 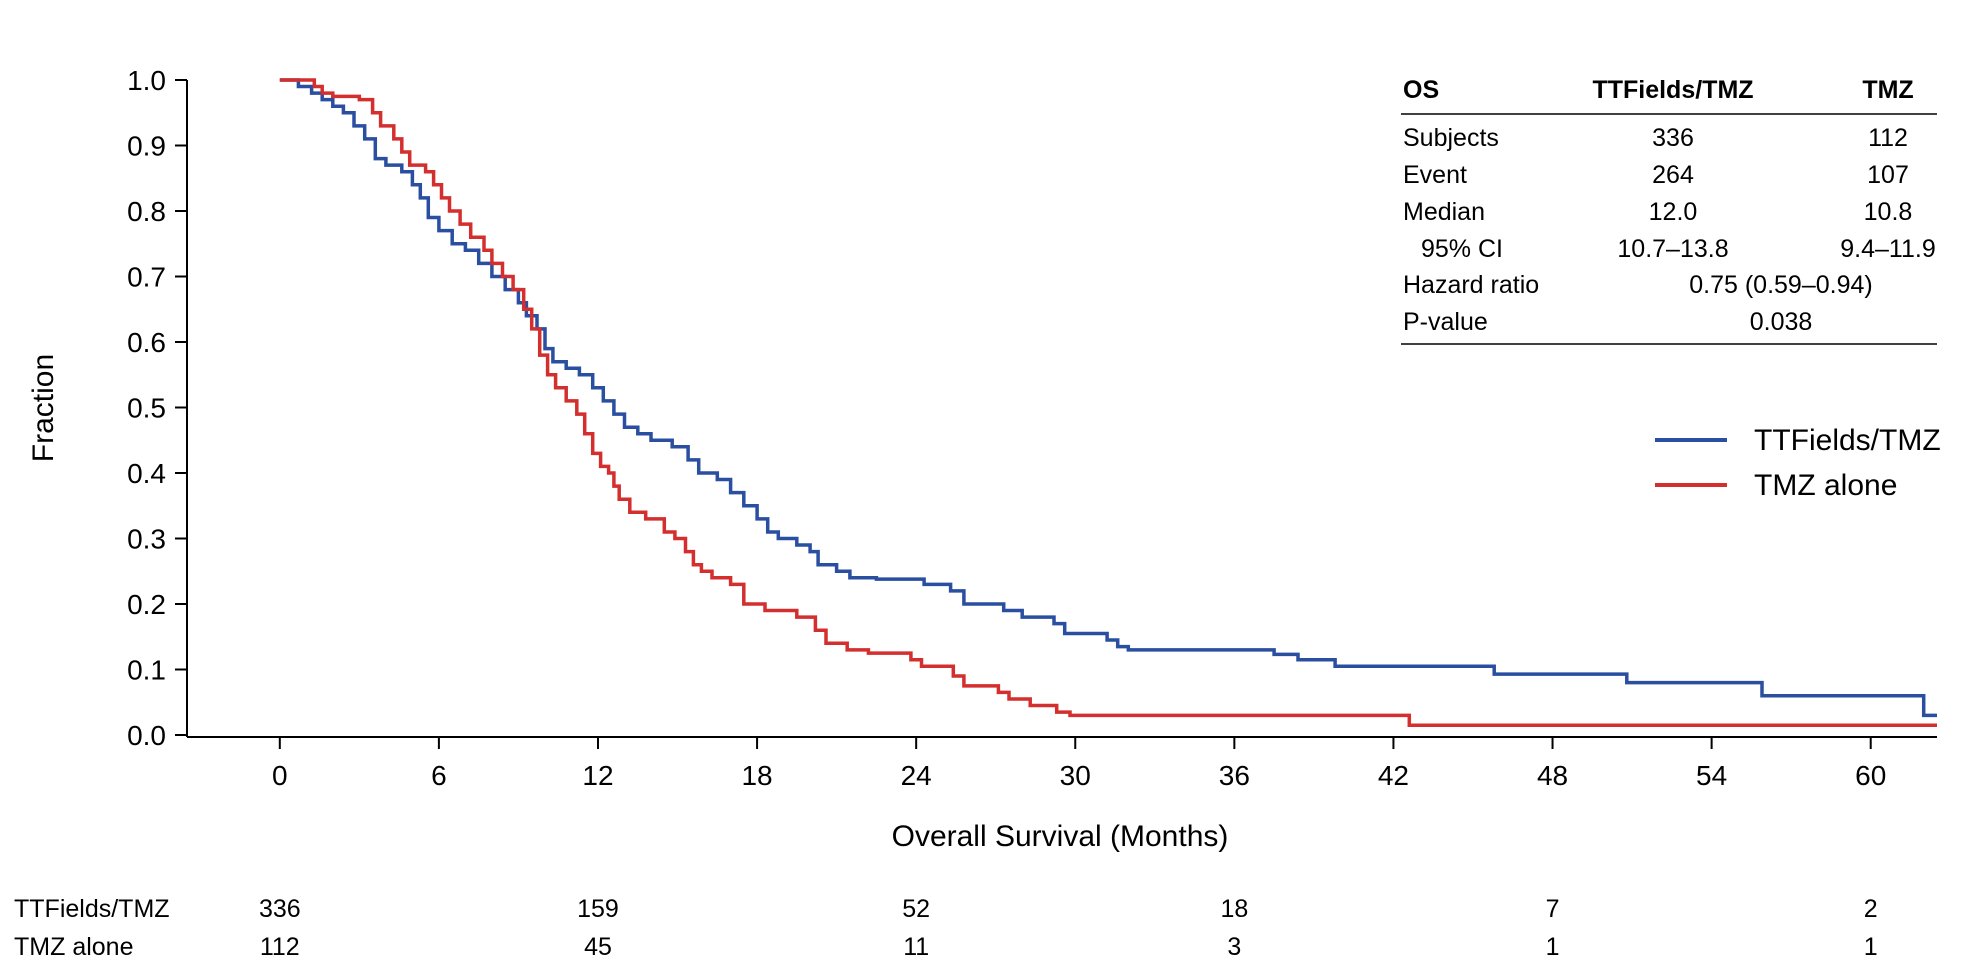 What do you see at coordinates (146, 408) in the screenshot?
I see `y-tick-label: 0.5` at bounding box center [146, 408].